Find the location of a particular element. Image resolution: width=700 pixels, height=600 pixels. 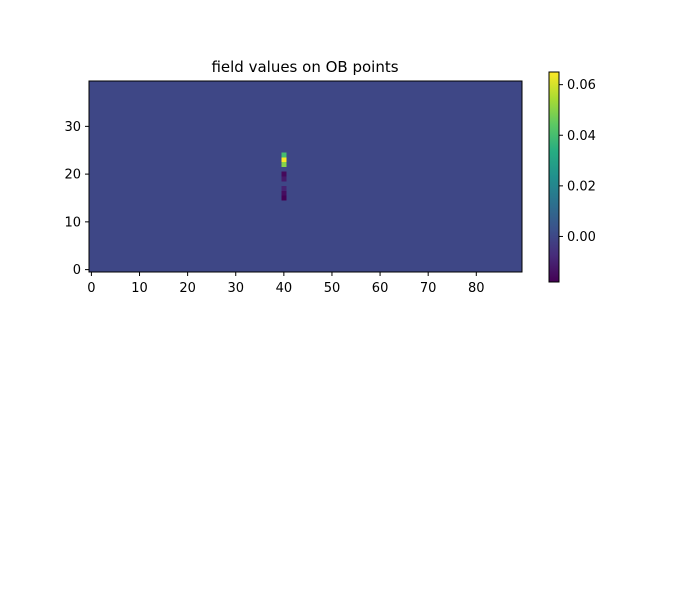

x-tick-label: 80 is located at coordinates (476, 288).